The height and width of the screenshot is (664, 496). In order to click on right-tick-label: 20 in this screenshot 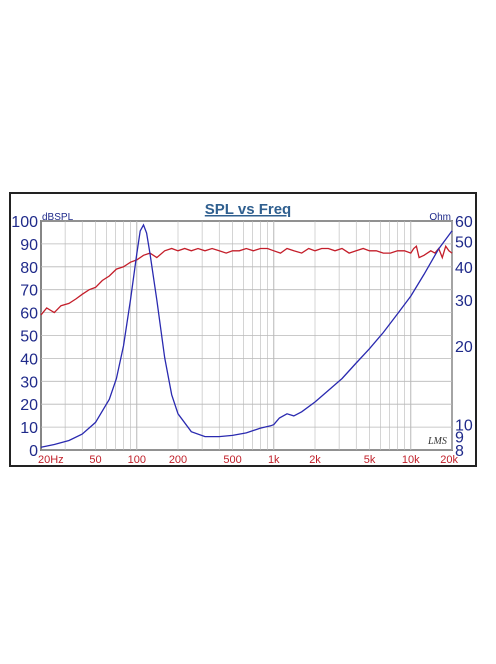, I will do `click(464, 347)`.